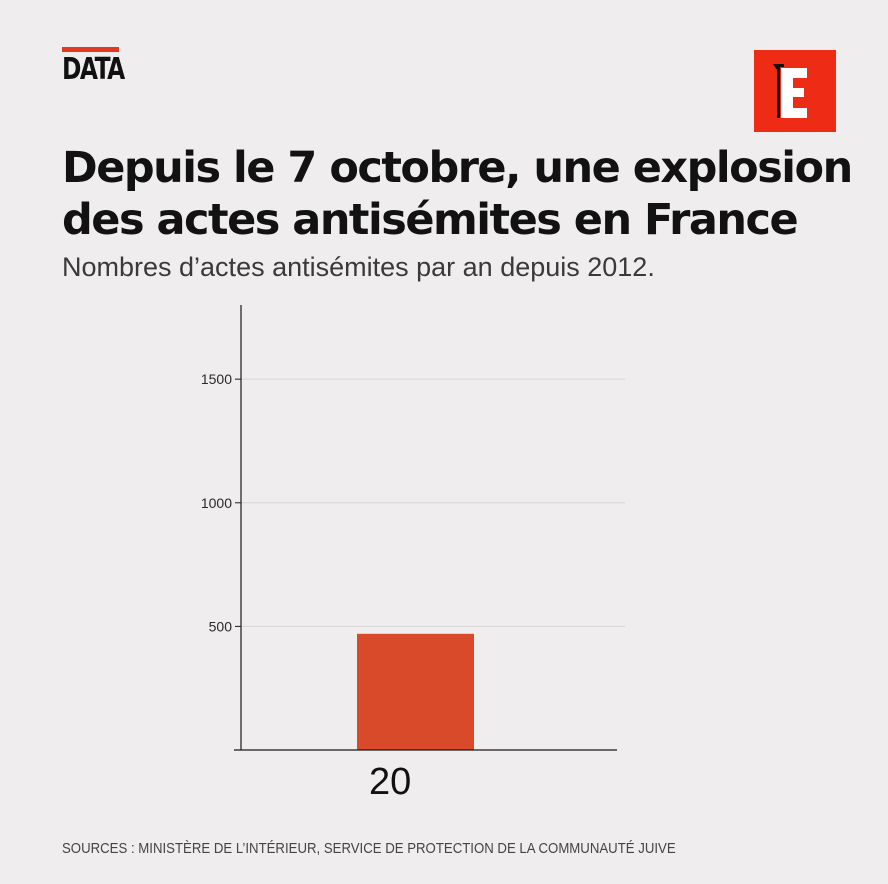 Image resolution: width=888 pixels, height=884 pixels. Describe the element at coordinates (221, 626) in the screenshot. I see `y-tick-label: 500` at that location.